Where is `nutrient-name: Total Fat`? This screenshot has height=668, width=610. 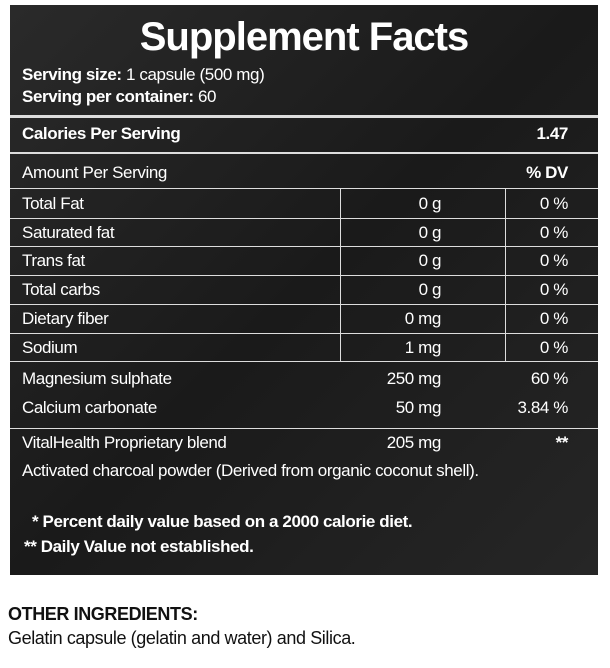
nutrient-name: Total Fat is located at coordinates (53, 203).